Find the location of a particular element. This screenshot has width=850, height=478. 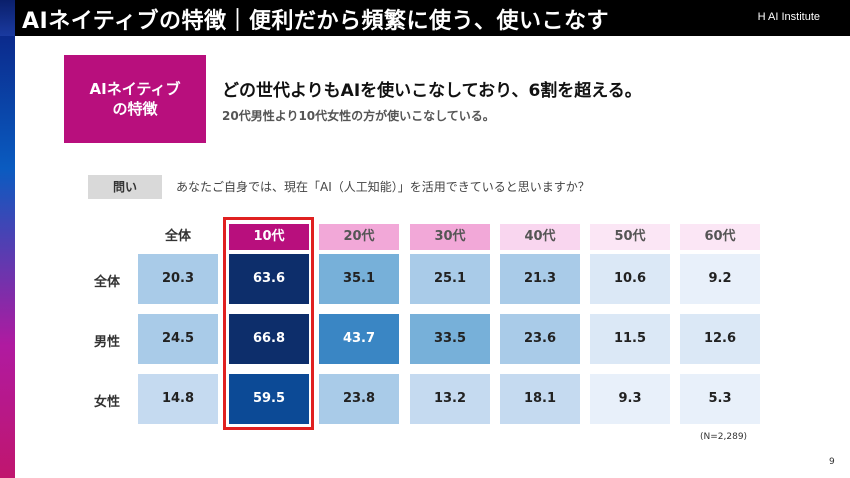

page-title: AIネイティブの特徴｜便利だから頻繁に使う、使いこなす is located at coordinates (315, 21).